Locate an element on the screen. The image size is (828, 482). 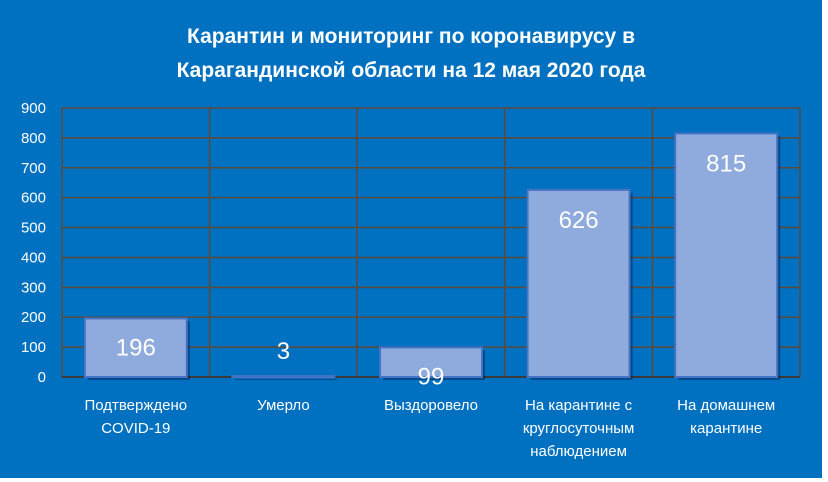
y-tick-label: 700 is located at coordinates (33, 168).